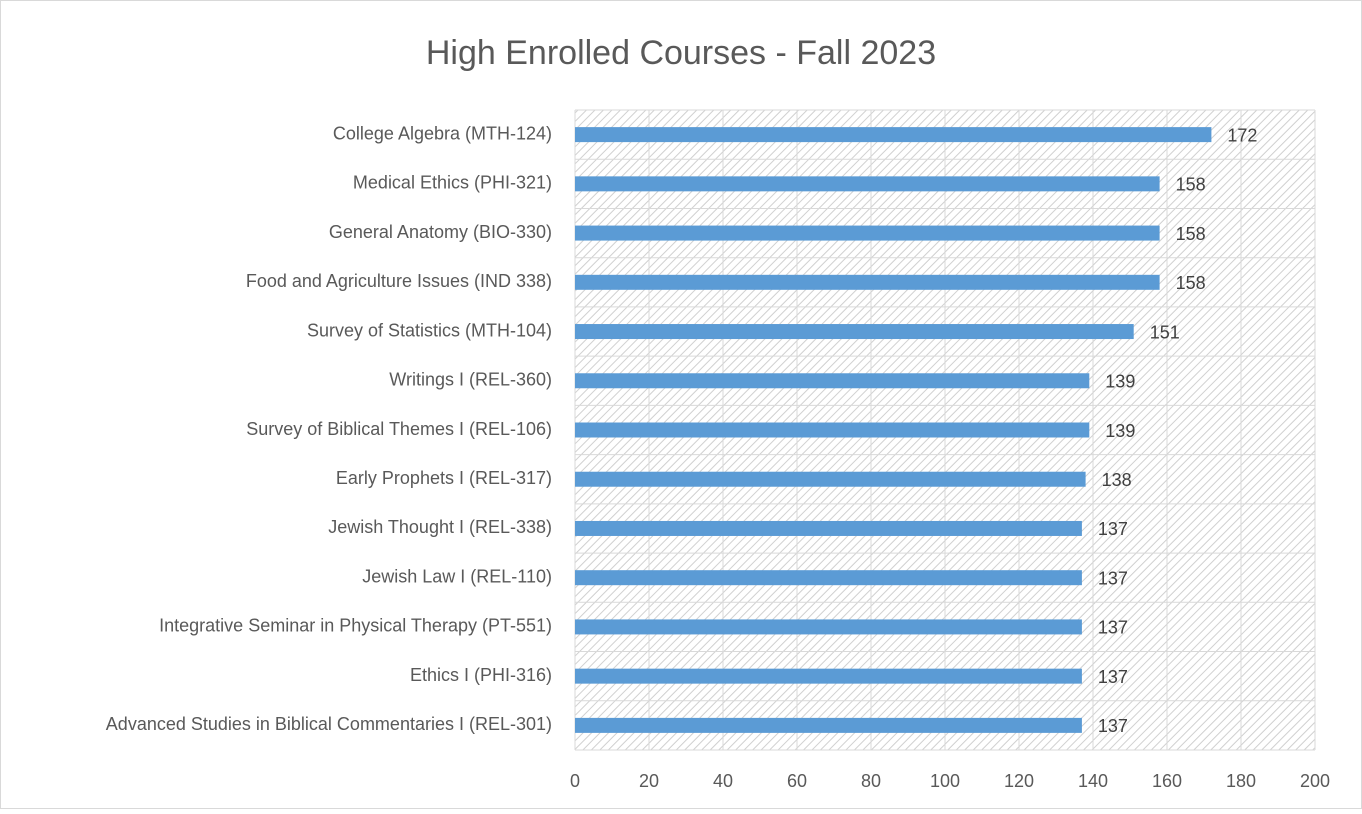 This screenshot has width=1362, height=814. I want to click on data-label: 138, so click(1117, 480).